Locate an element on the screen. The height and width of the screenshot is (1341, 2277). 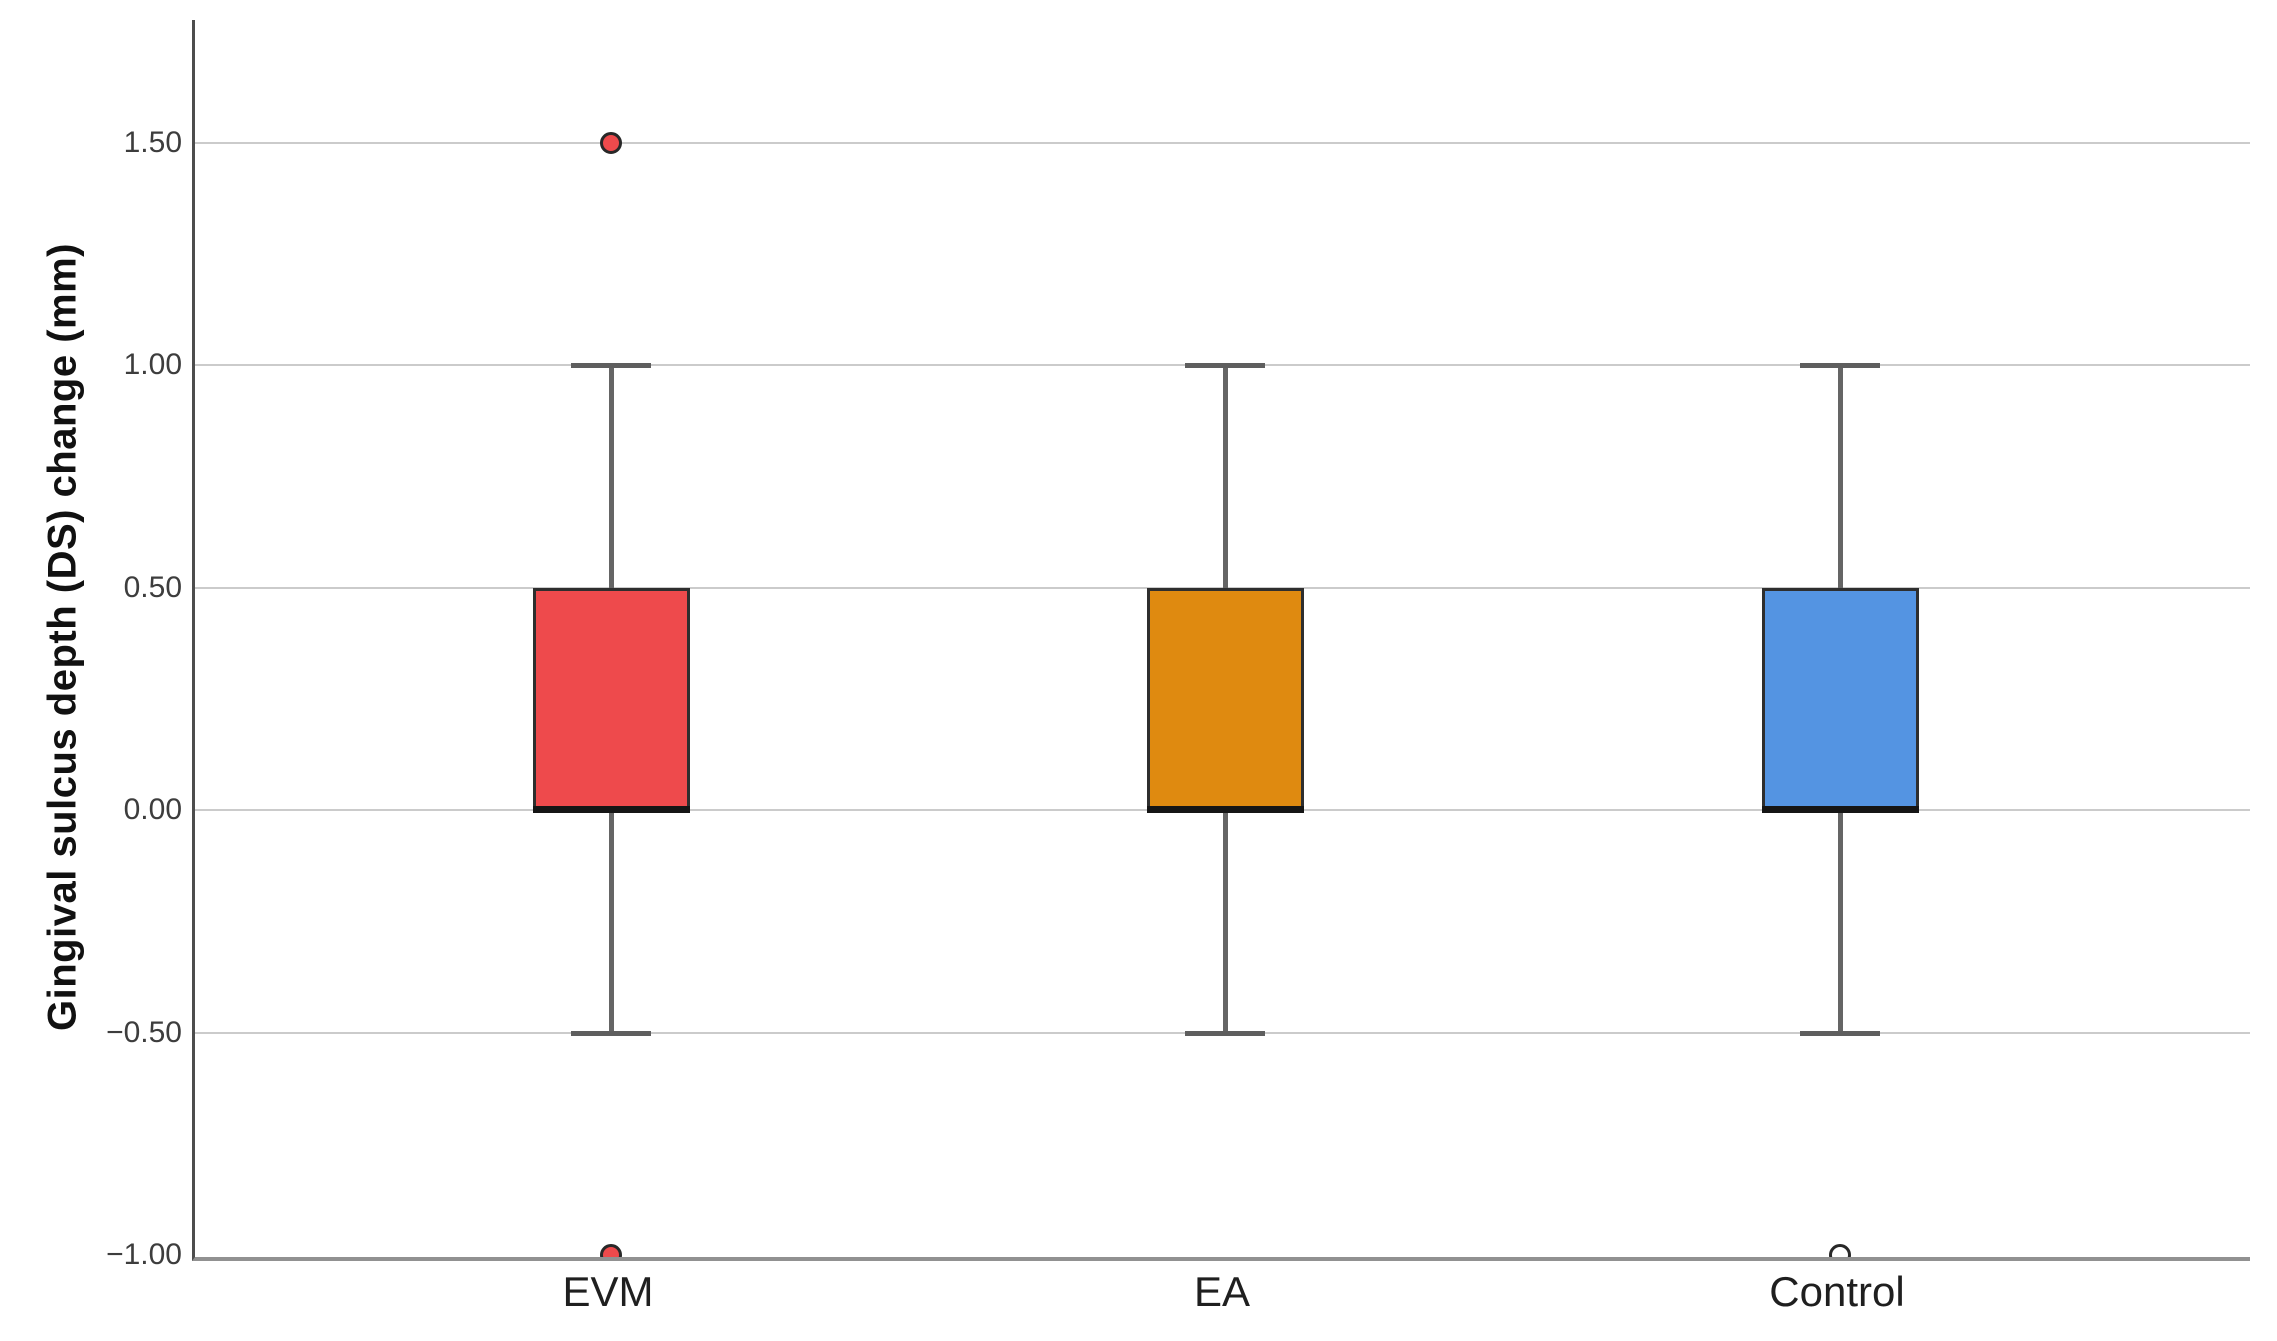
y-tick-label: −1.00 is located at coordinates (144, 1254).